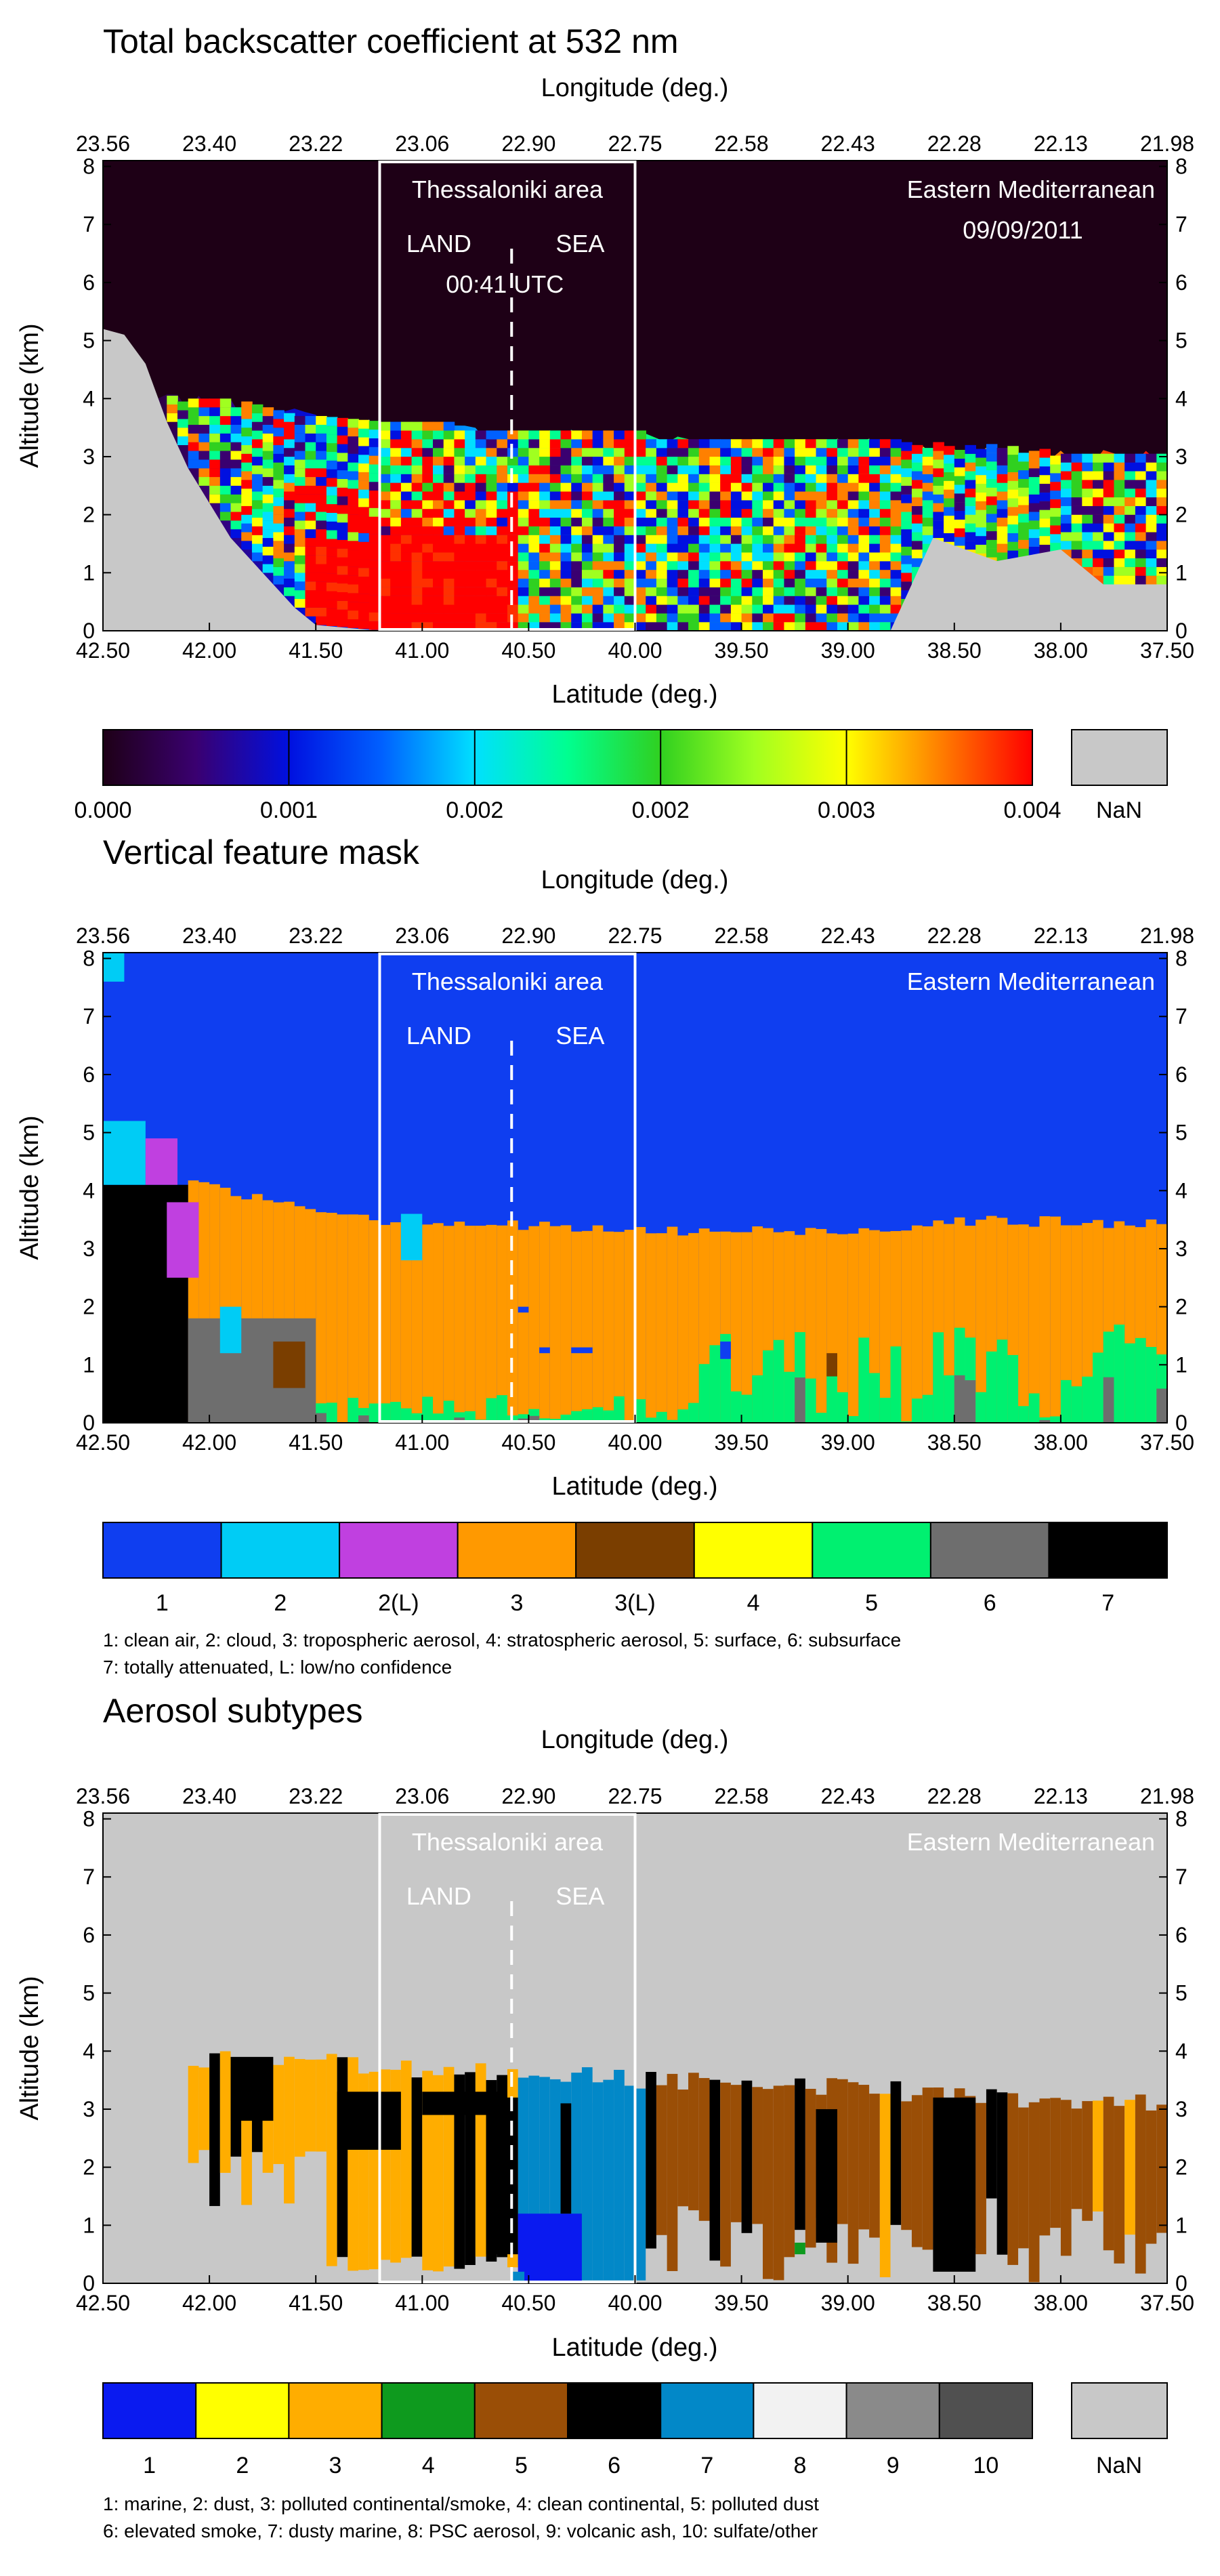  Describe the element at coordinates (800, 2465) in the screenshot. I see `legend-label: 8` at that location.